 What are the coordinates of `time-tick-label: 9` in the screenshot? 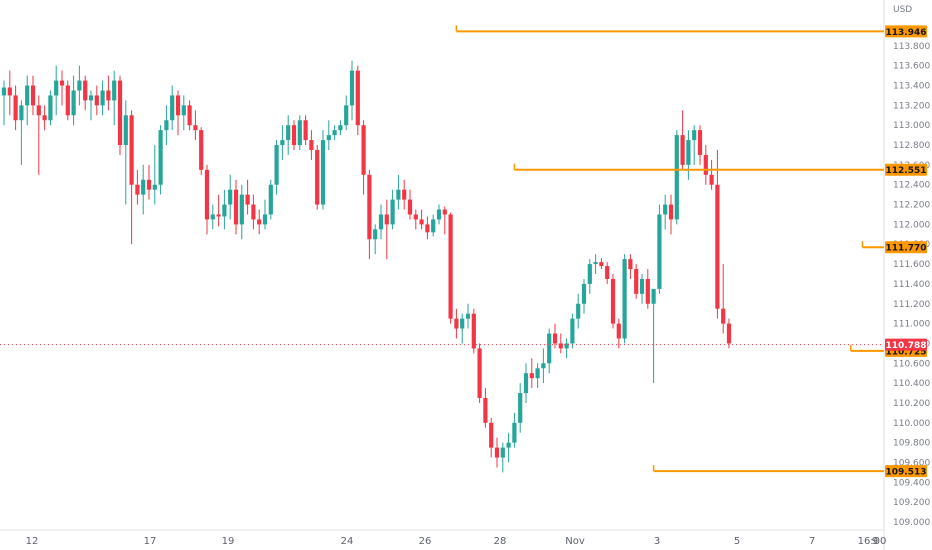 It's located at (875, 541).